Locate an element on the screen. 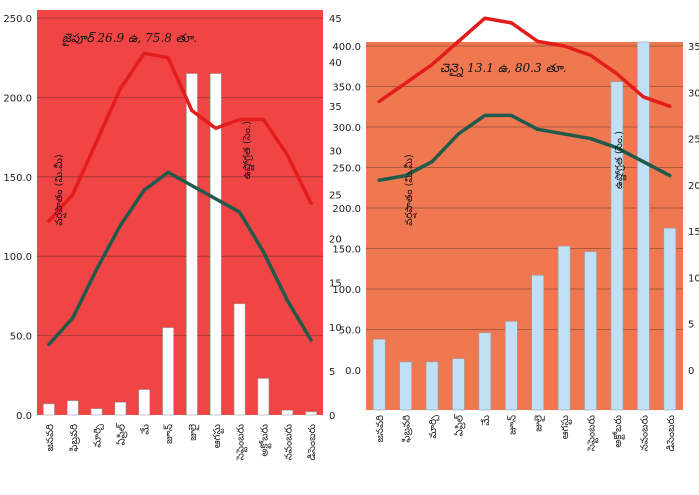 This screenshot has width=699, height=495. chart-1-category-label: జులై is located at coordinates (194, 432).